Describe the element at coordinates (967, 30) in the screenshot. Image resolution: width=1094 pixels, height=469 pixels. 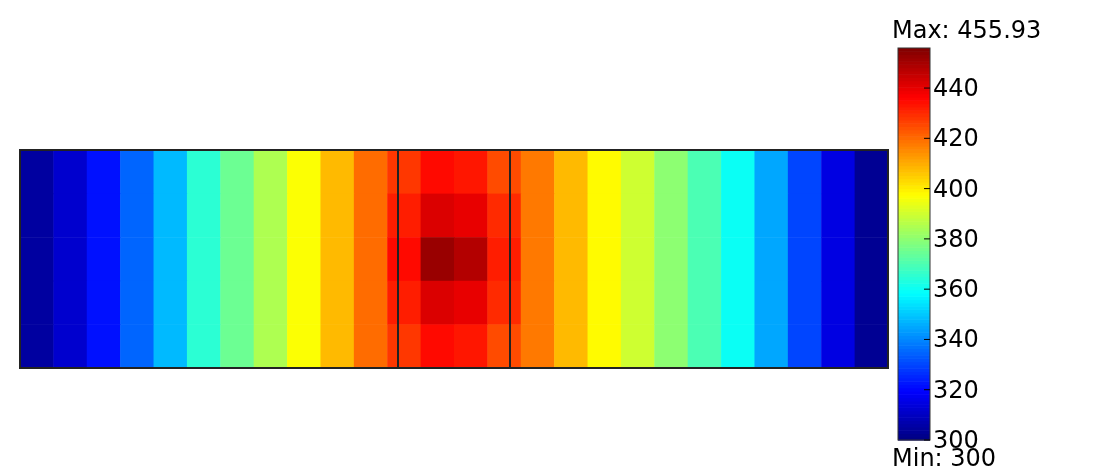
I see `text: Max: 455.93` at that location.